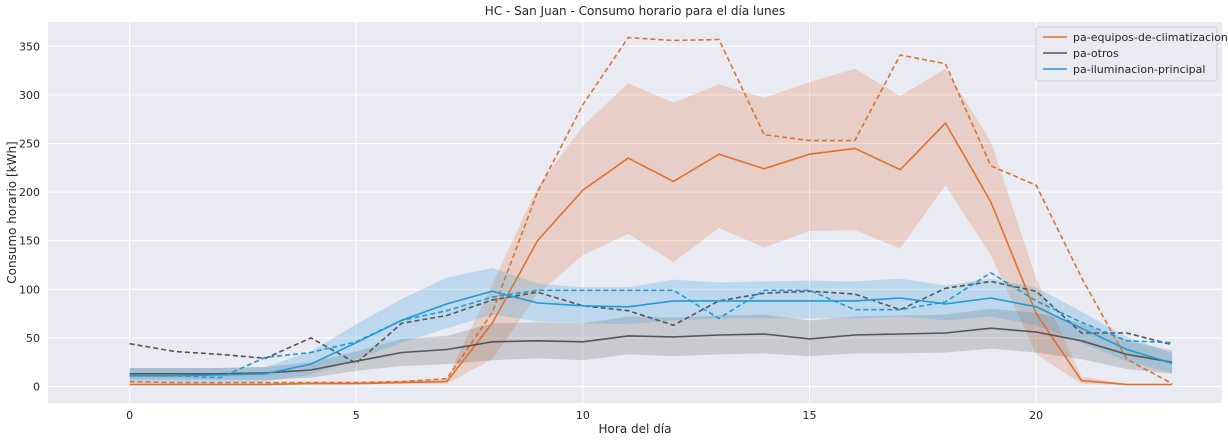 The height and width of the screenshot is (446, 1228). Describe the element at coordinates (29, 143) in the screenshot. I see `y-tick-label: 250` at that location.